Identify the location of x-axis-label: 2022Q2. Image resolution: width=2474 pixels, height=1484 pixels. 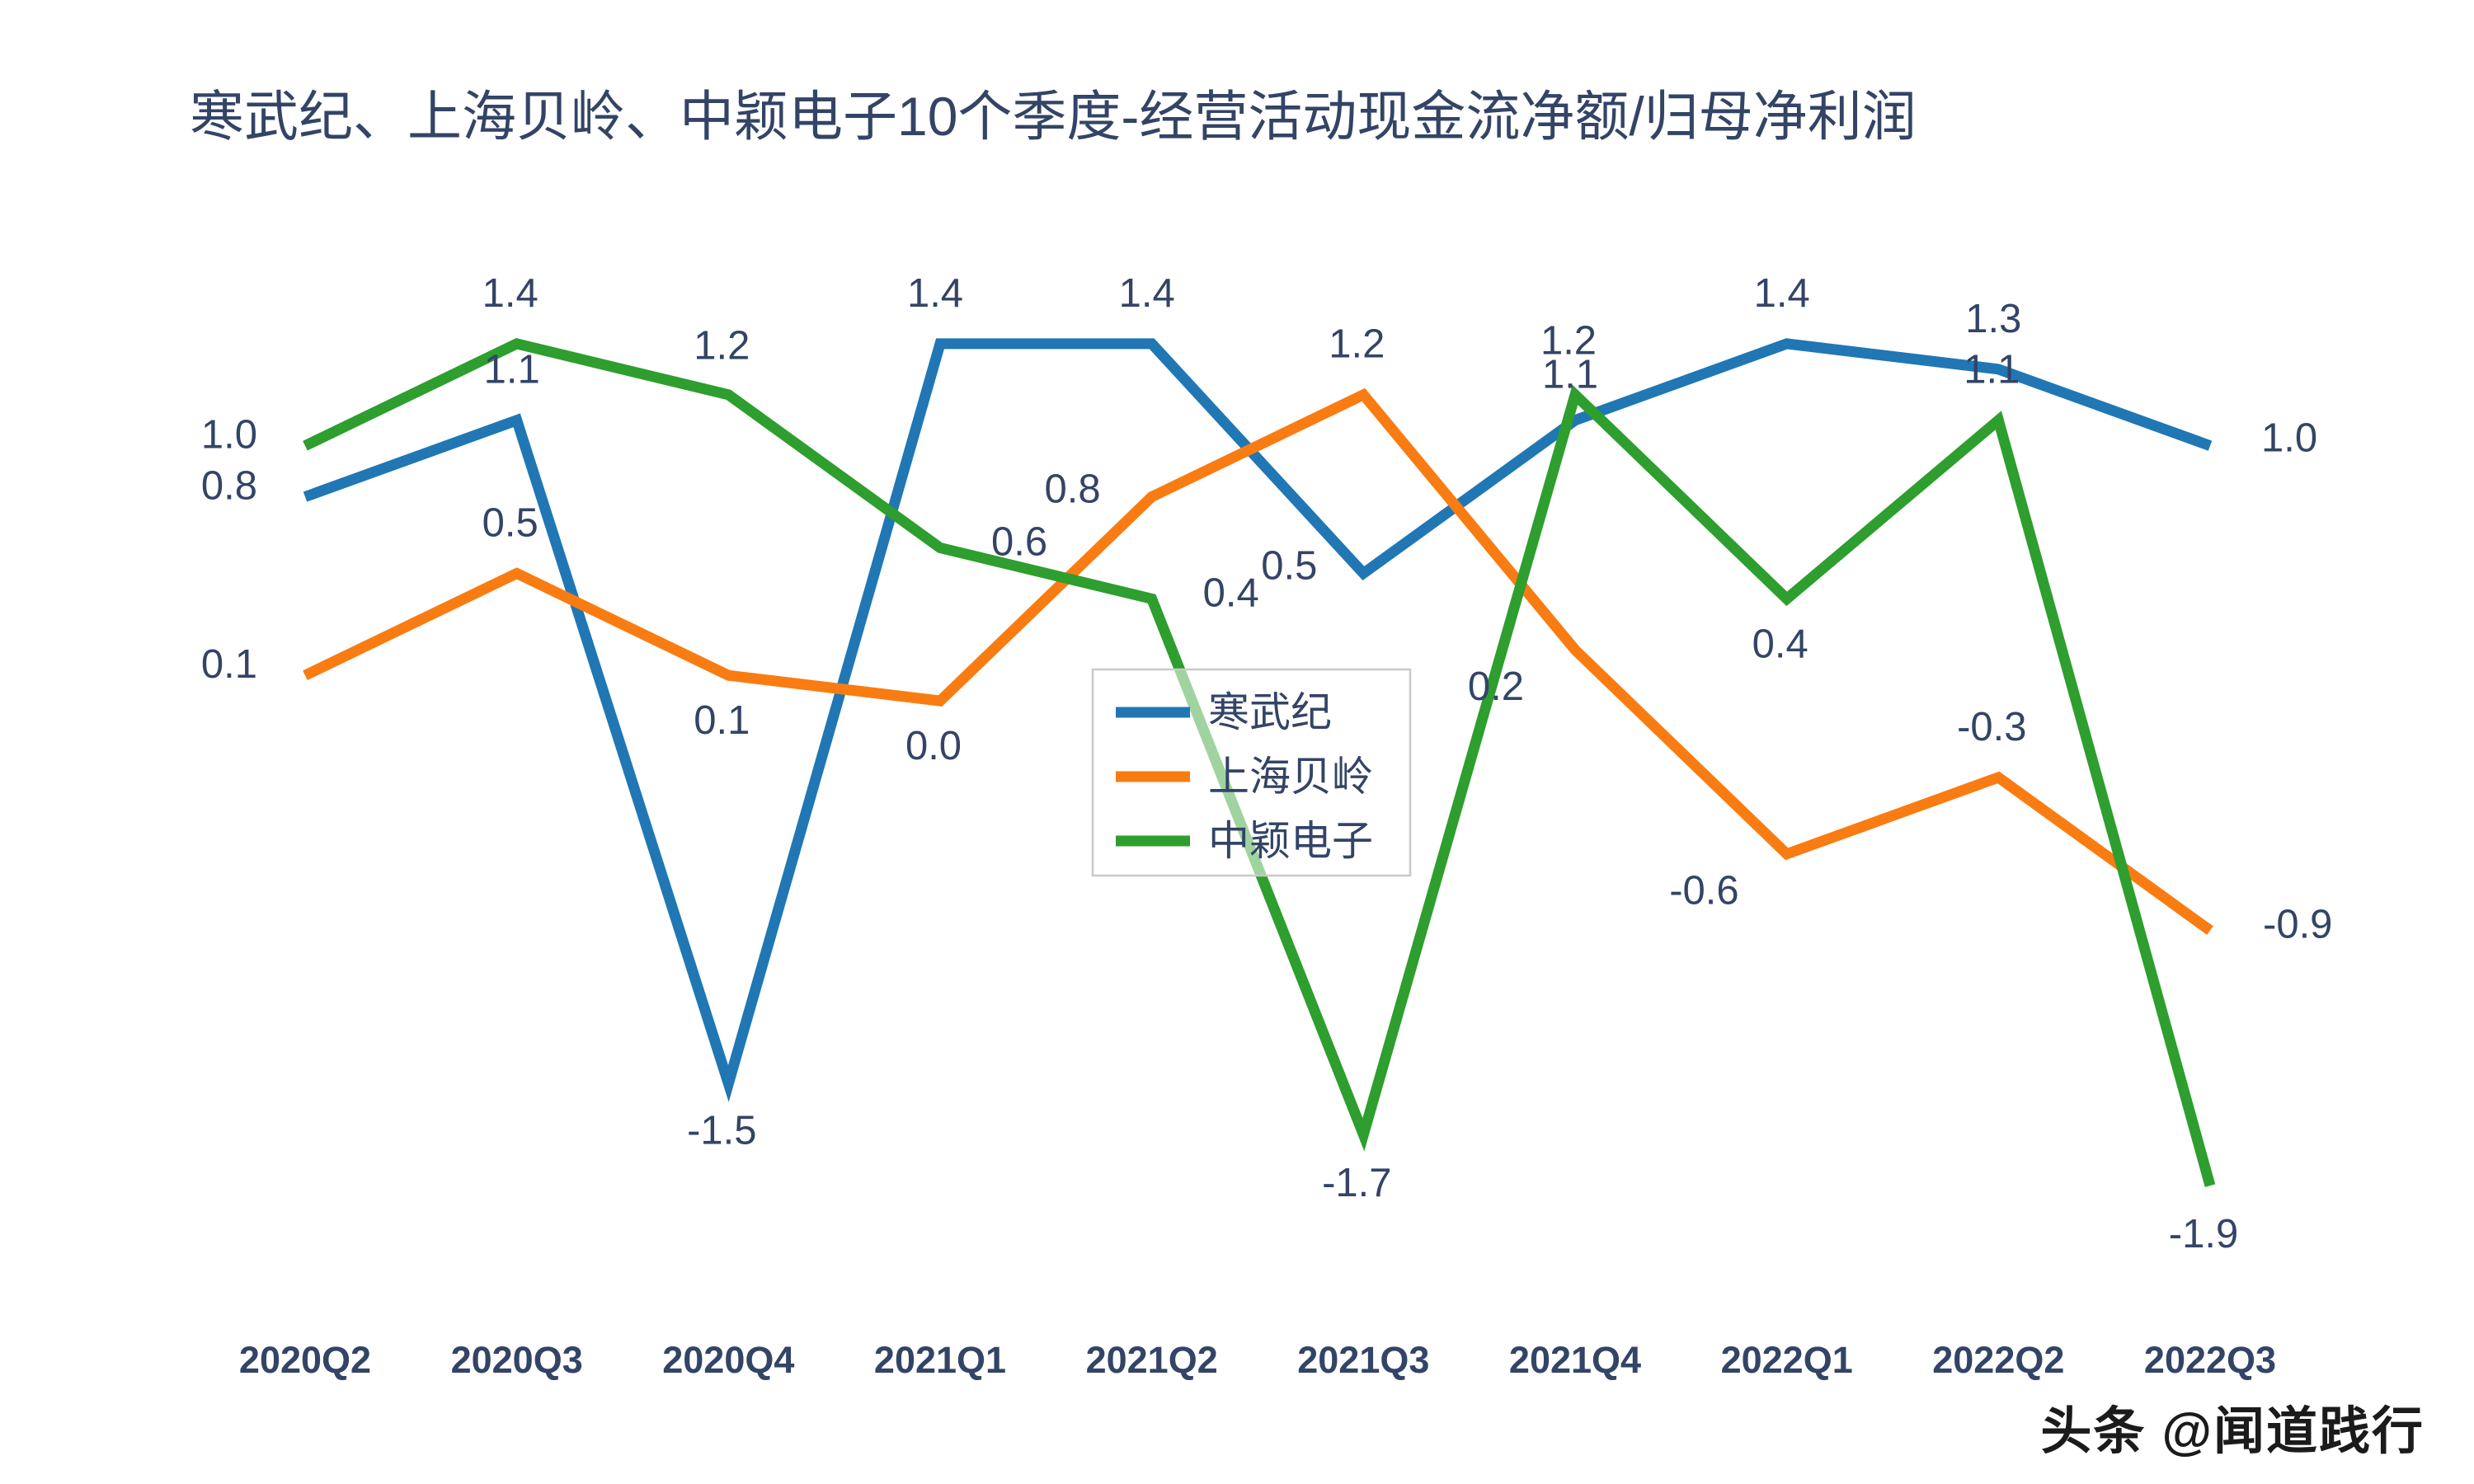
(1998, 1360).